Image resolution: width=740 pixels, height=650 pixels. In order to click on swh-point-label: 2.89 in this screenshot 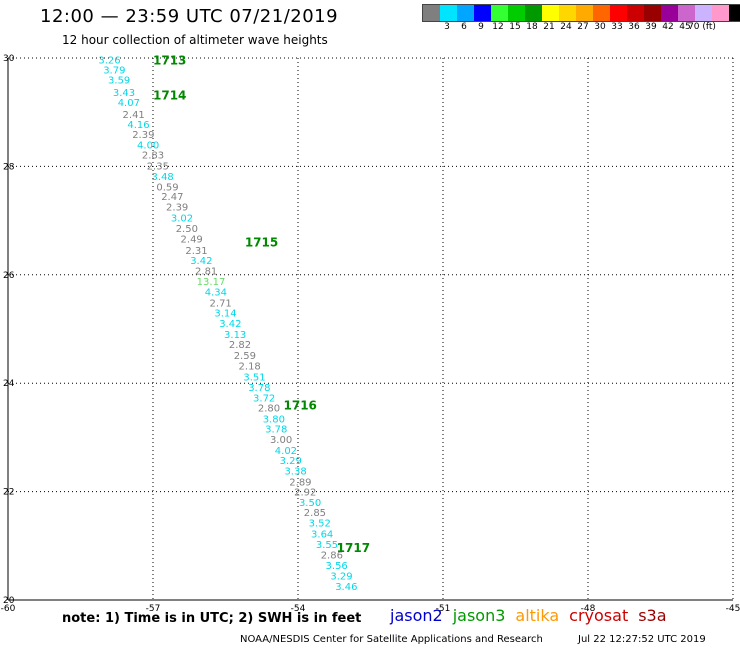, I will do `click(300, 482)`.